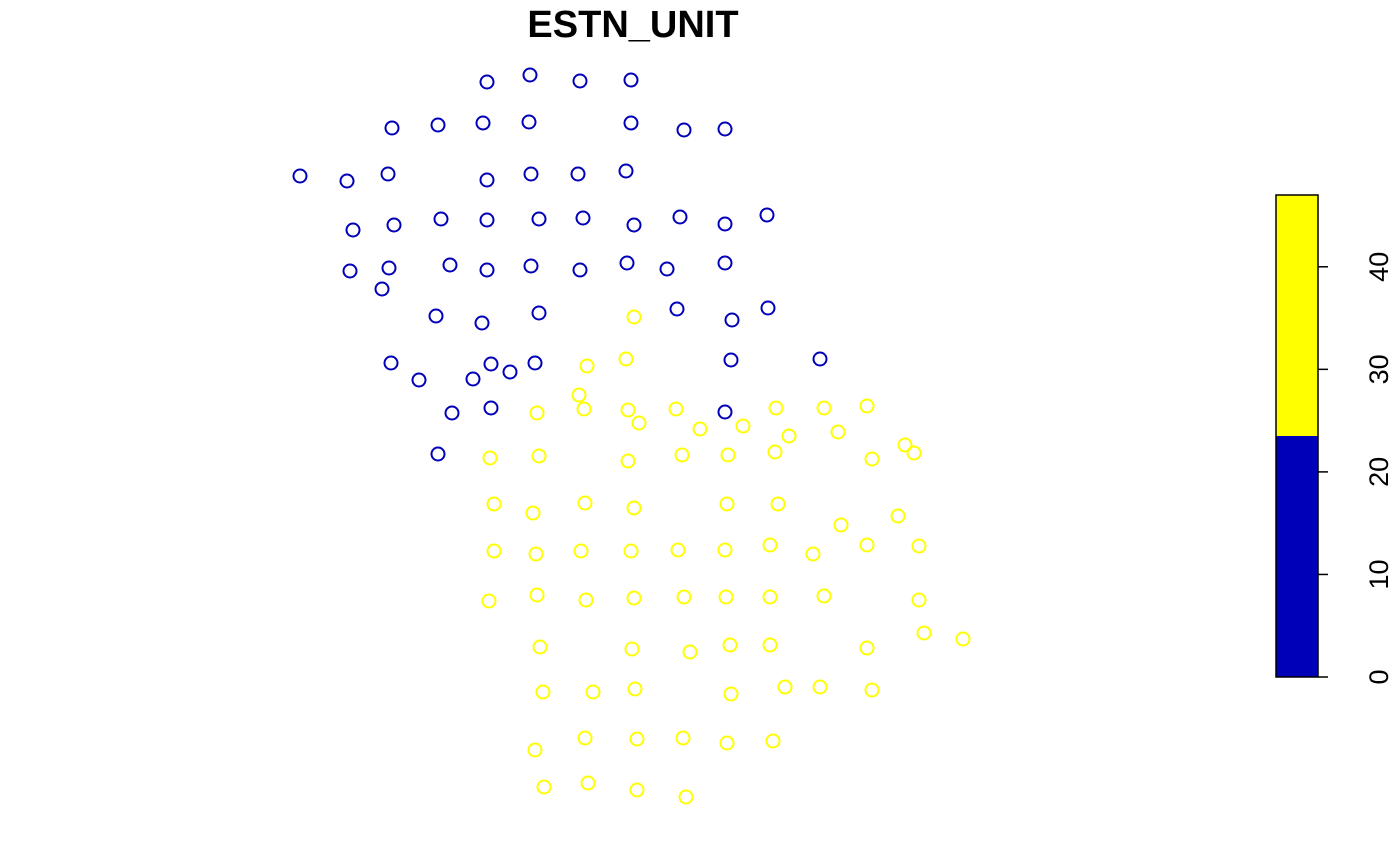 This screenshot has height=865, width=1400. Describe the element at coordinates (1379, 369) in the screenshot. I see `legend-tick-label: 30` at that location.